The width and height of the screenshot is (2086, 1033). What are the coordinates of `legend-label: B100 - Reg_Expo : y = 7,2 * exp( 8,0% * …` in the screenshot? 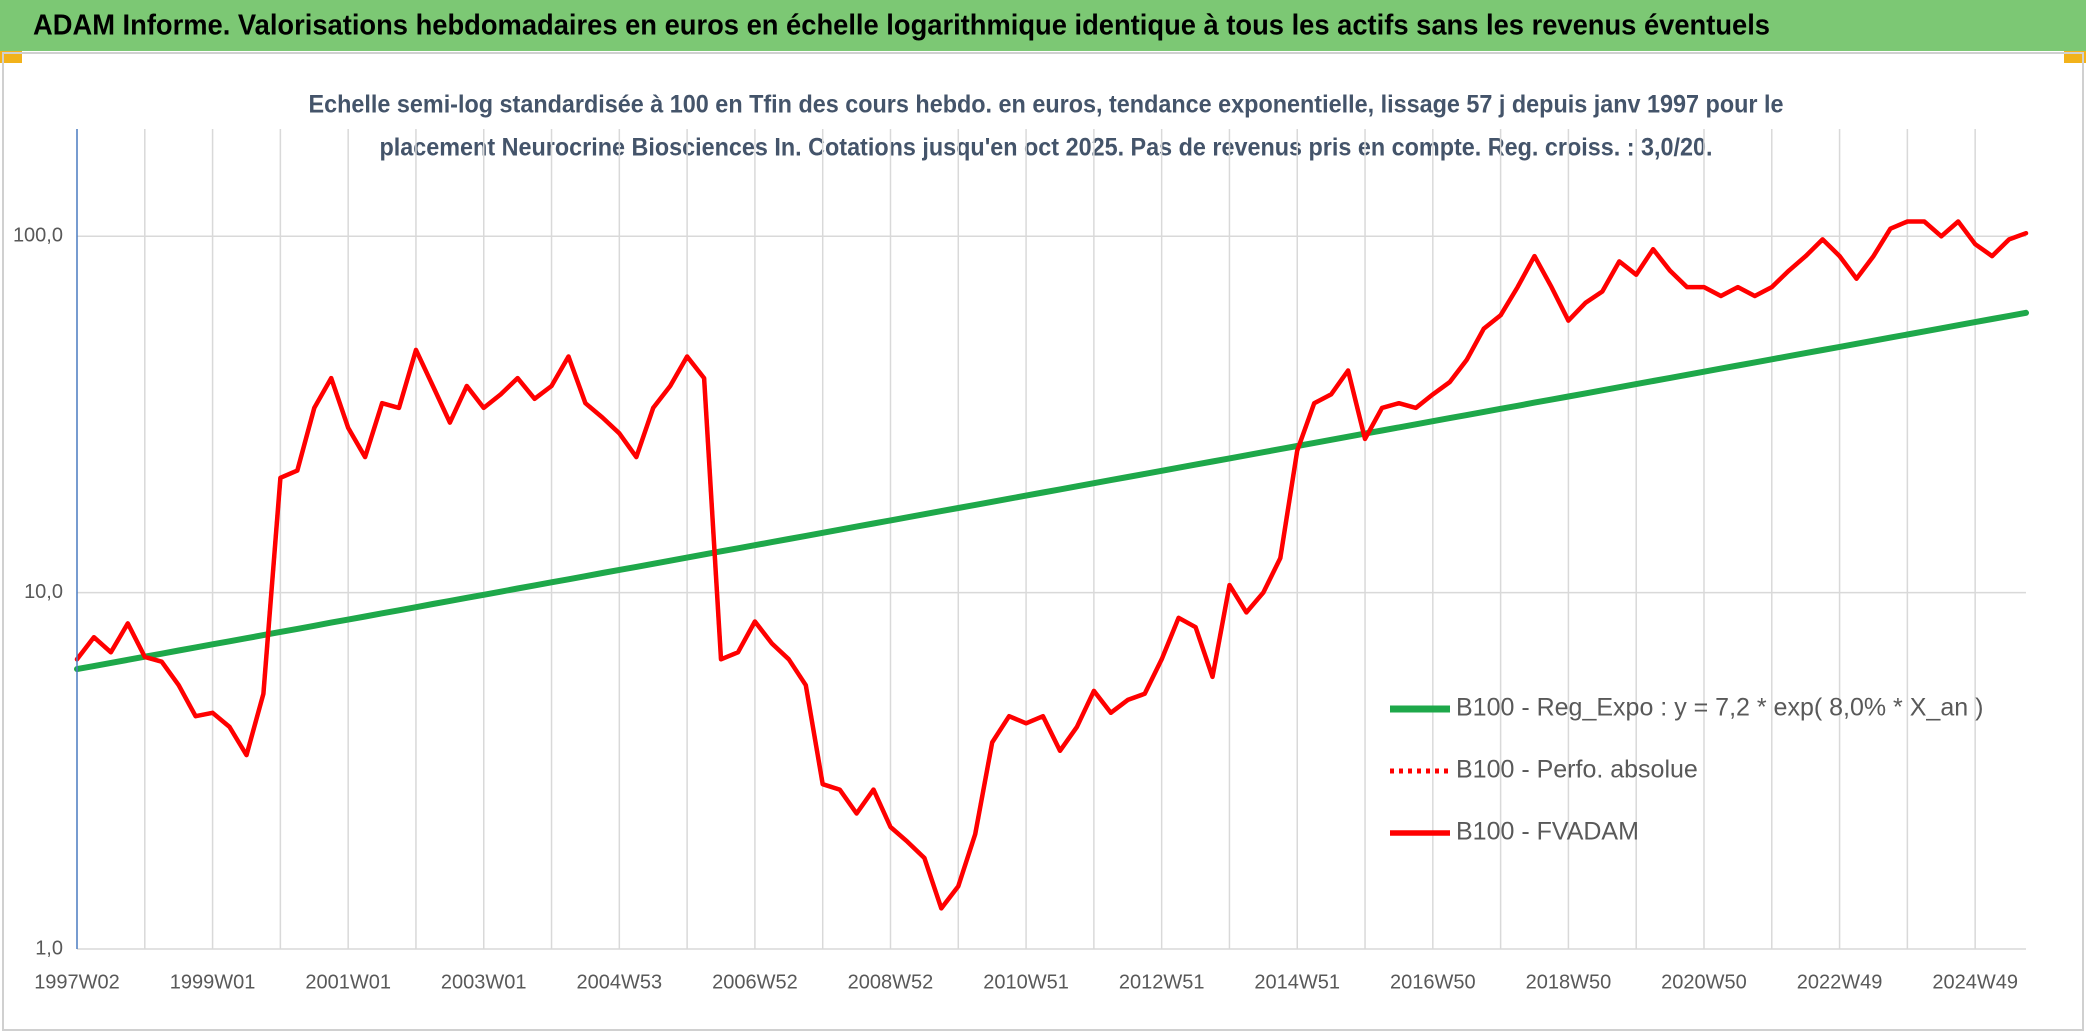 It's located at (1719, 708).